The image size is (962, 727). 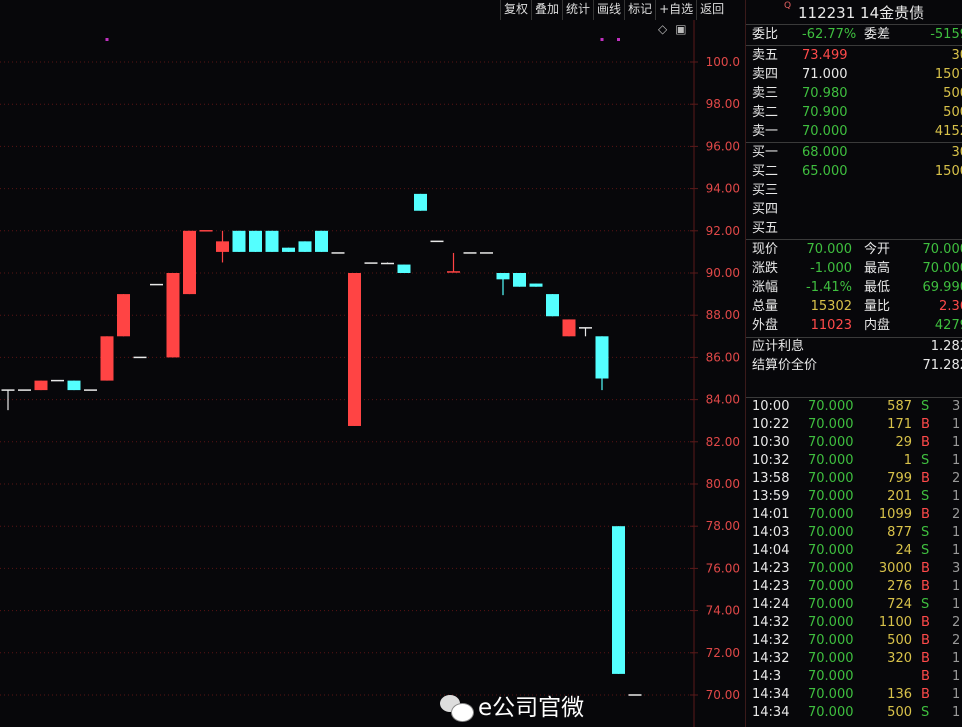 I want to click on trade-time: 14:24, so click(x=771, y=604).